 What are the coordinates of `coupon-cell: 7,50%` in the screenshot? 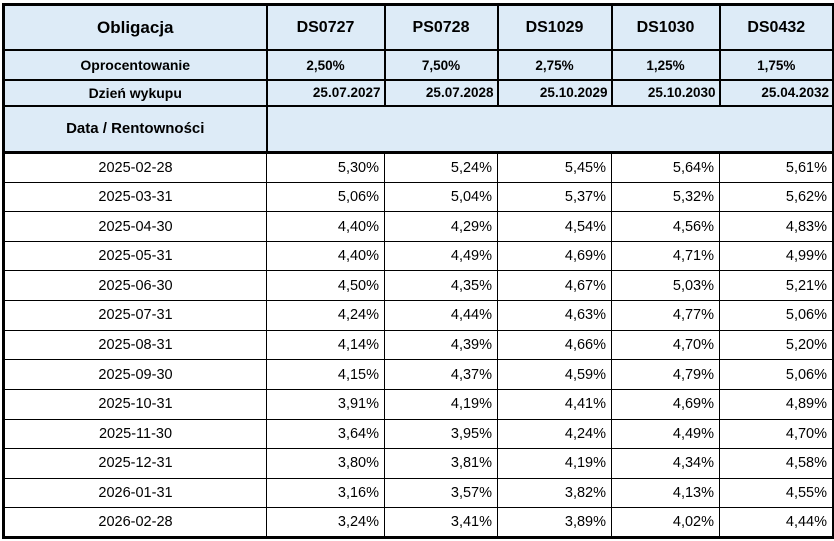 It's located at (441, 65).